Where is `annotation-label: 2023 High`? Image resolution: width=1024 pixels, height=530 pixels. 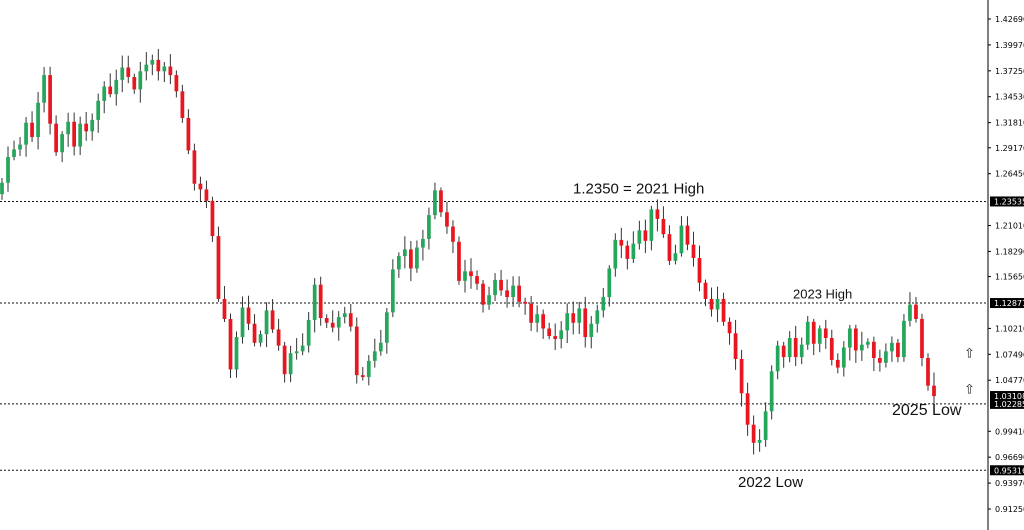
annotation-label: 2023 High is located at coordinates (822, 293).